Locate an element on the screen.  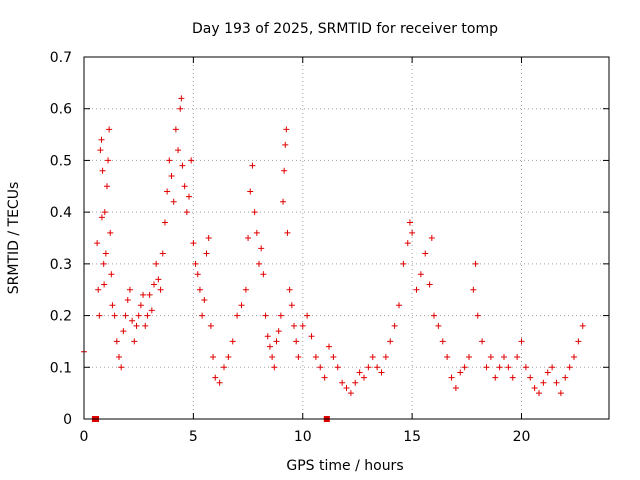
y-tick-label: 0.3 is located at coordinates (61, 265).